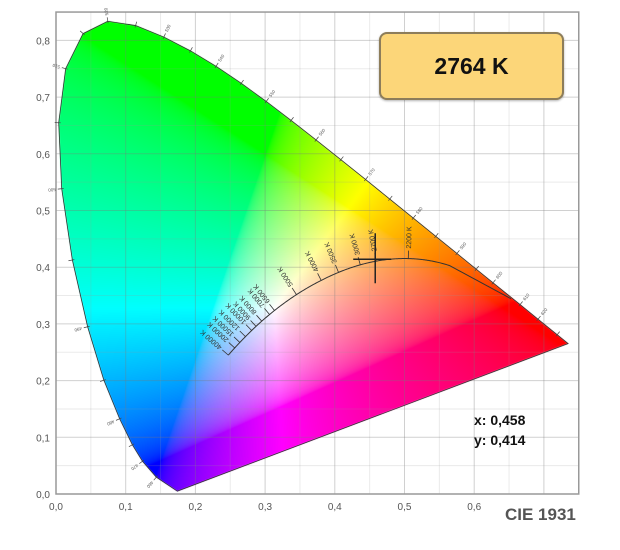  What do you see at coordinates (312, 260) in the screenshot?
I see `cct-label: 4000 K` at bounding box center [312, 260].